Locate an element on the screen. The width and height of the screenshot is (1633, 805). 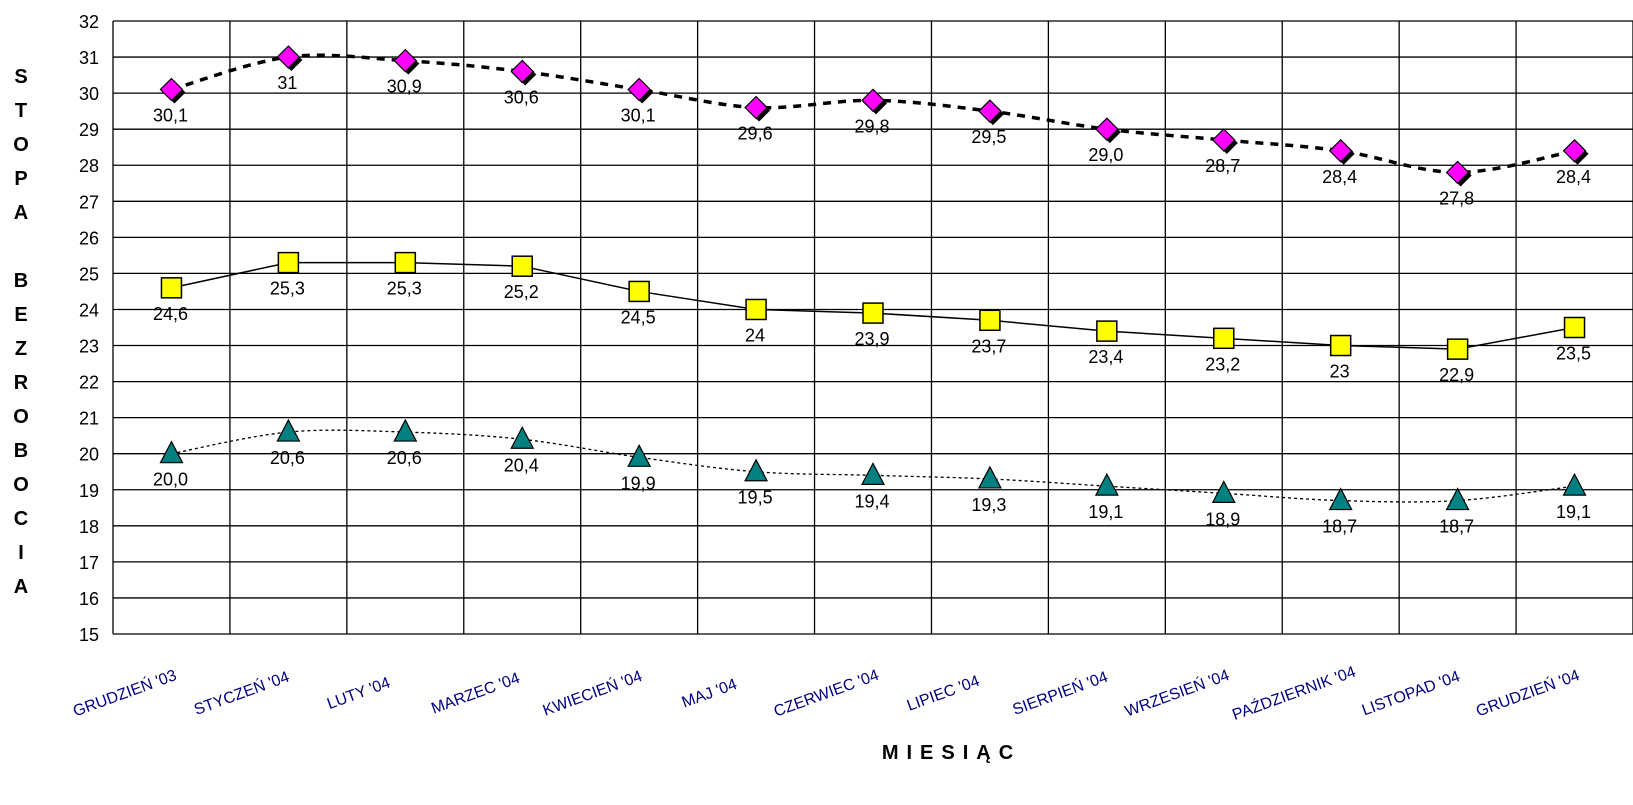
y-axis-title-letter: I is located at coordinates (21, 553).